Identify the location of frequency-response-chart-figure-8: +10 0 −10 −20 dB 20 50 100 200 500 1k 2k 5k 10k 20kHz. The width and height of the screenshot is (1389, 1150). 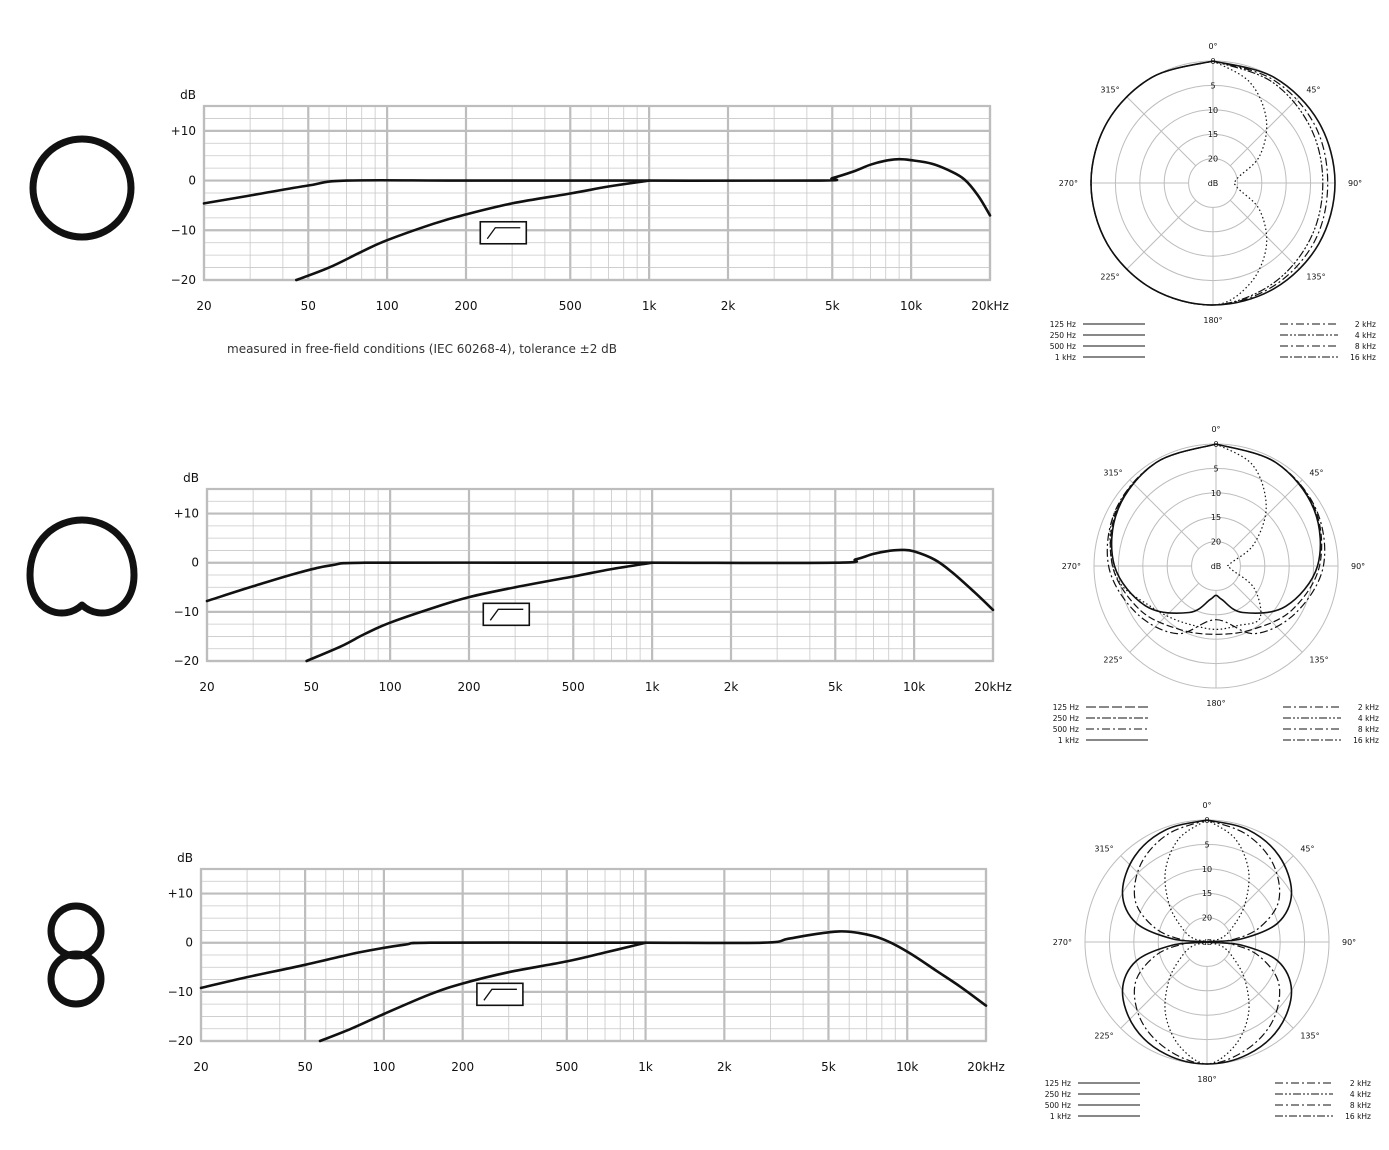
(586, 962).